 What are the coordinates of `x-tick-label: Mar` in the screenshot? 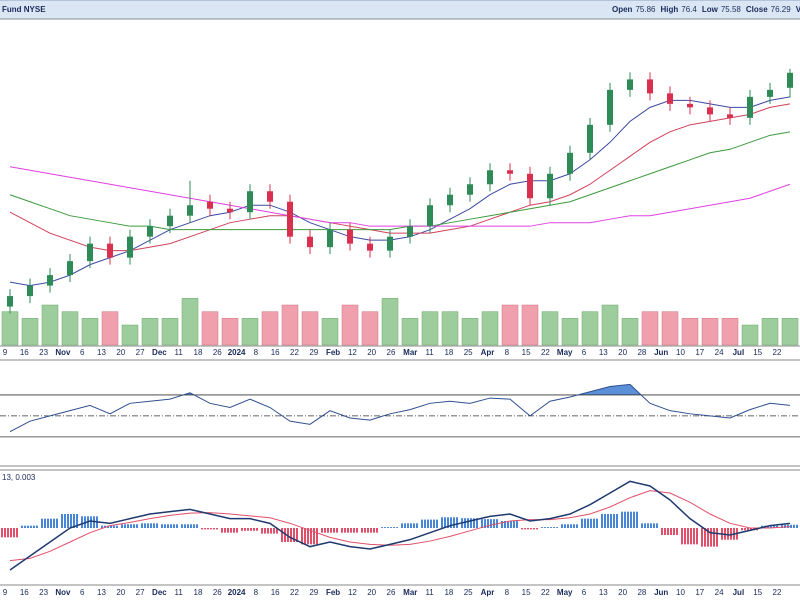 It's located at (410, 592).